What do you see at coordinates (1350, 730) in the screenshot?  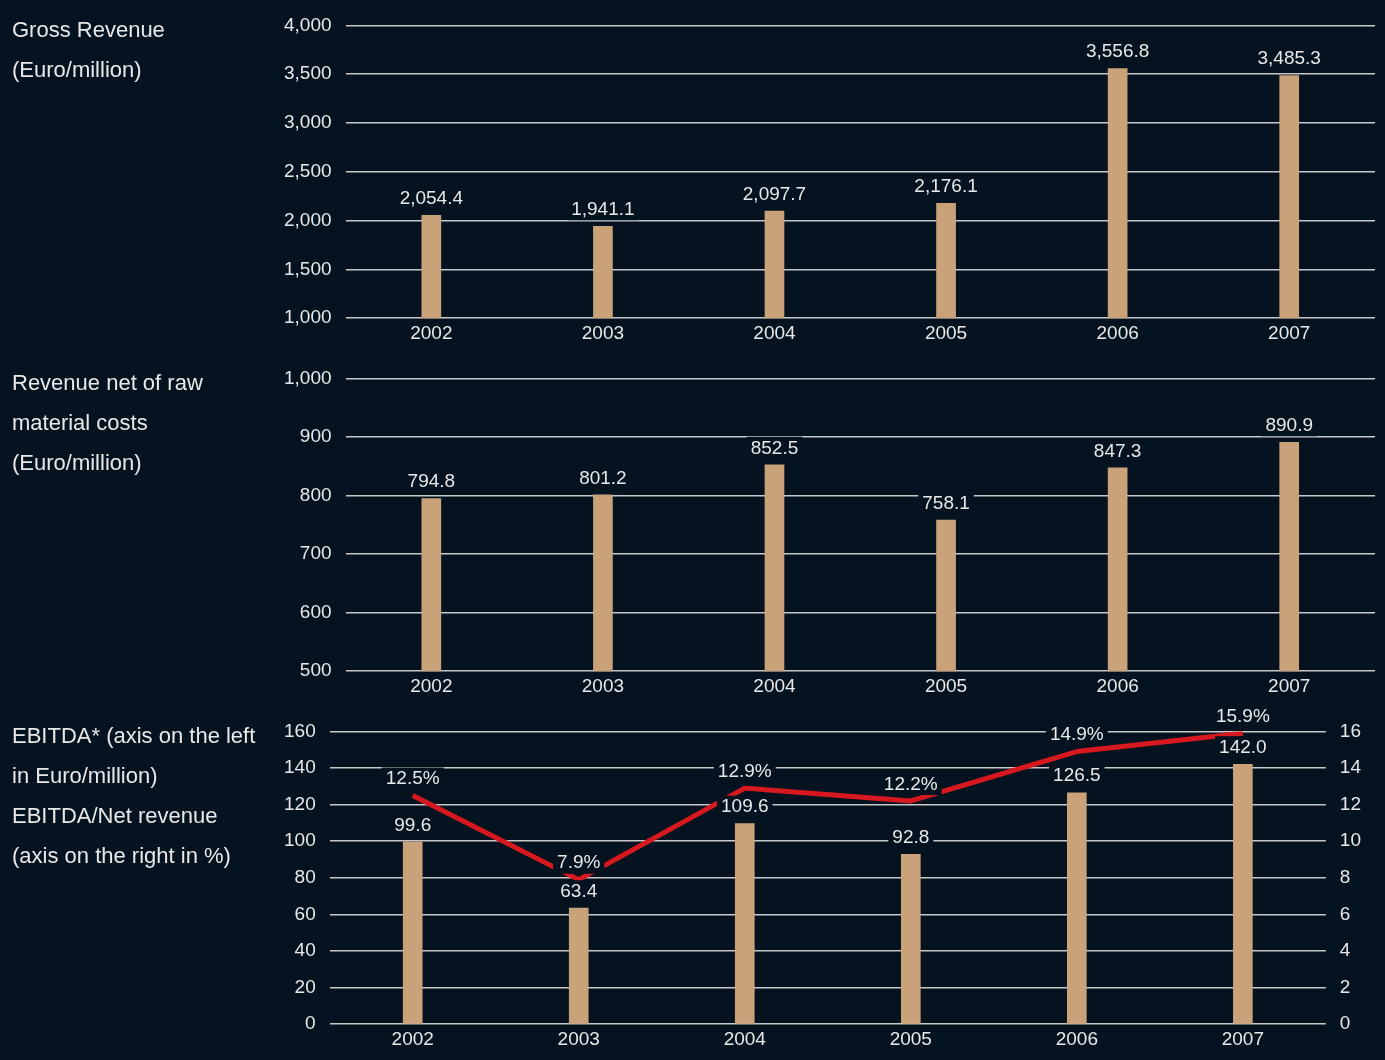 I see `y2-tick-label: 16` at bounding box center [1350, 730].